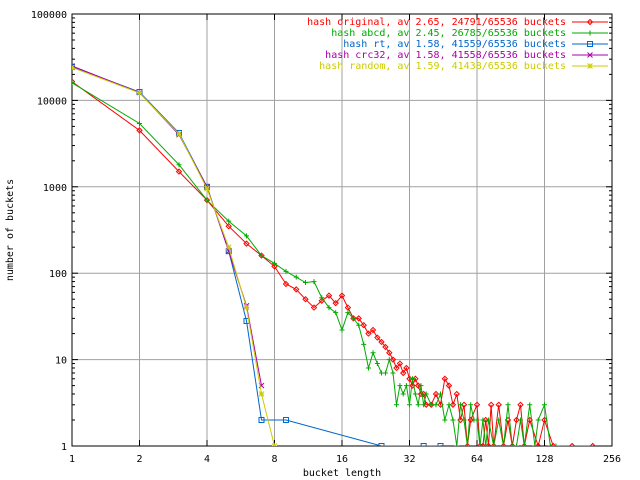  I want to click on legend-label: hash abcd, av 2.45, 26785/65536 buckets, so click(448, 33).